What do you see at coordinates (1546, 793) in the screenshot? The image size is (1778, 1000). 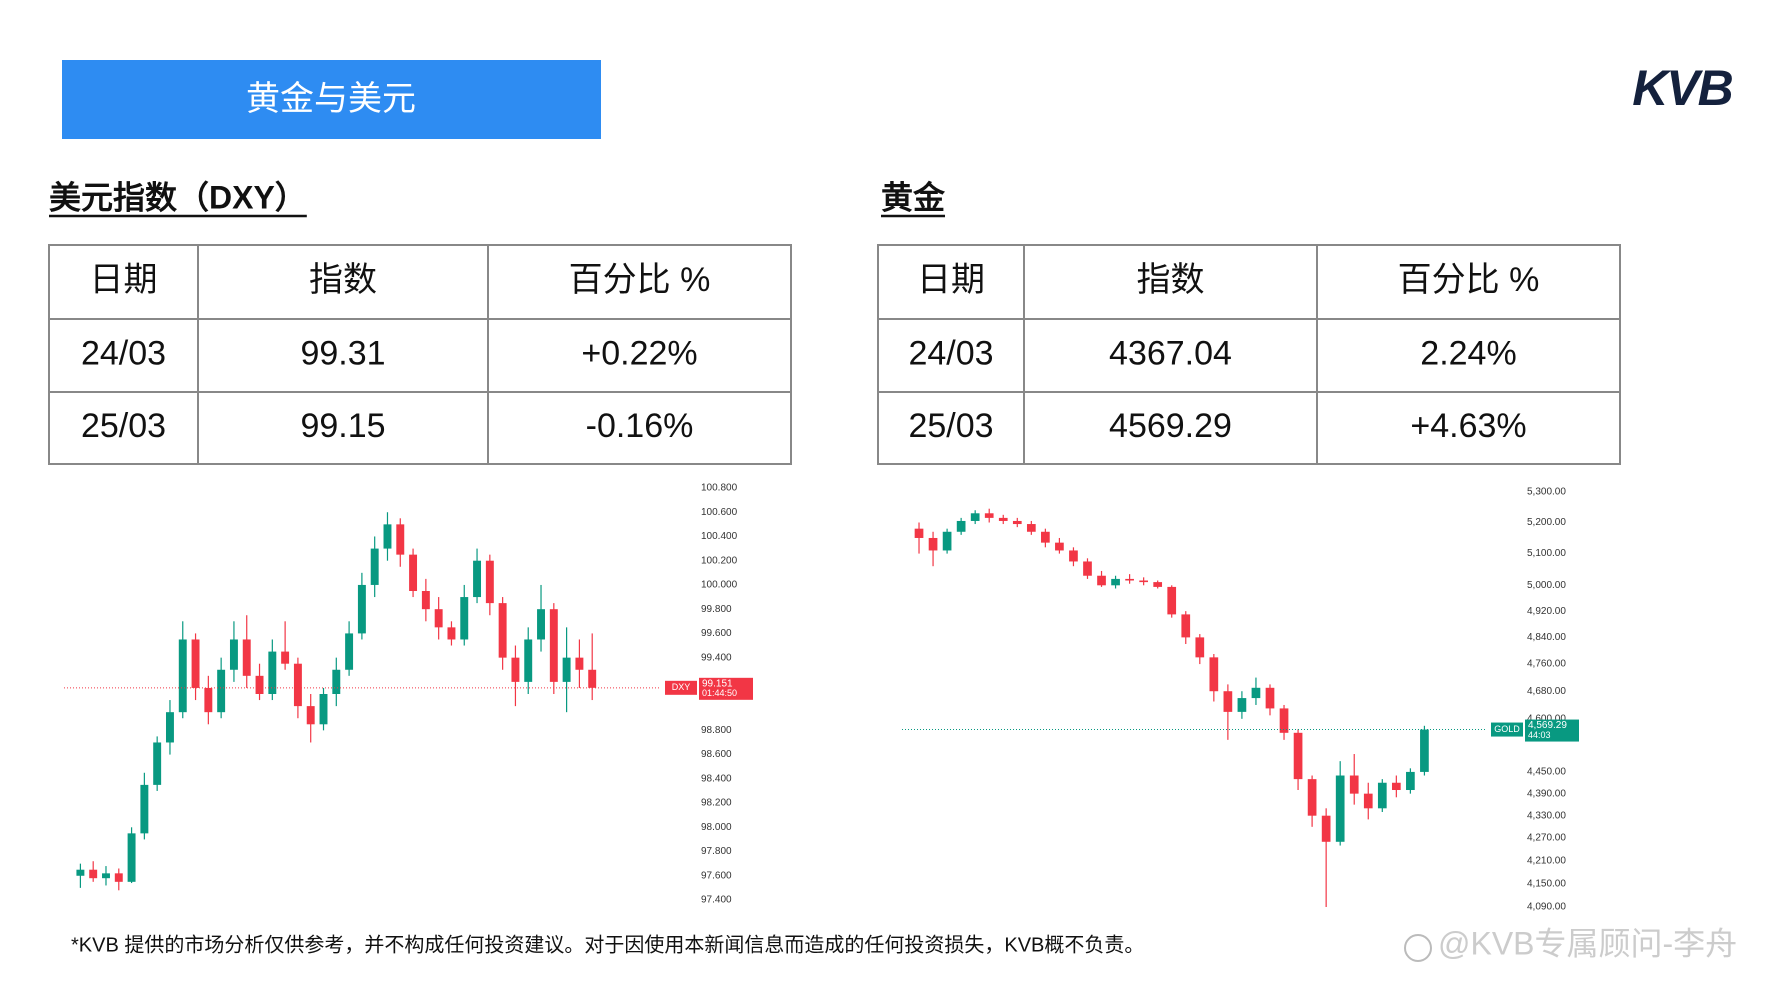 I see `y-tick-label: 4,390.00` at bounding box center [1546, 793].